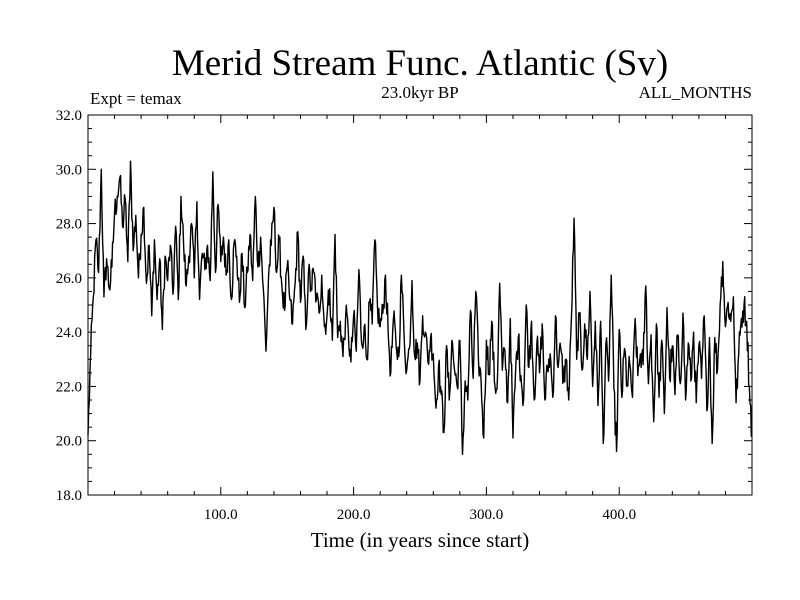 The width and height of the screenshot is (800, 600). What do you see at coordinates (136, 98) in the screenshot?
I see `chart-subtitle-left: Expt = temax` at bounding box center [136, 98].